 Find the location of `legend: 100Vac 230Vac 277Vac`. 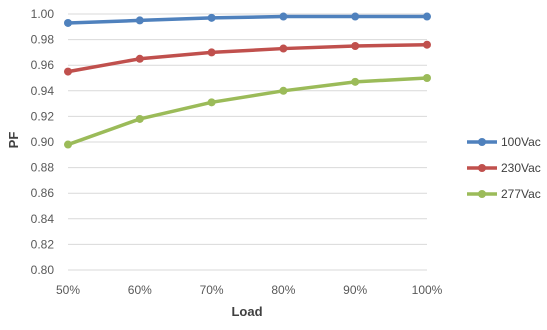

legend: 100Vac 230Vac 277Vac is located at coordinates (504, 168).